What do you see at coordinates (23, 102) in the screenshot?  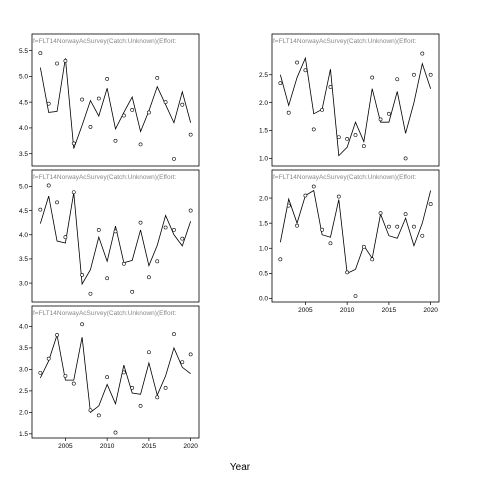 I see `y-tick-label: 4.5` at bounding box center [23, 102].